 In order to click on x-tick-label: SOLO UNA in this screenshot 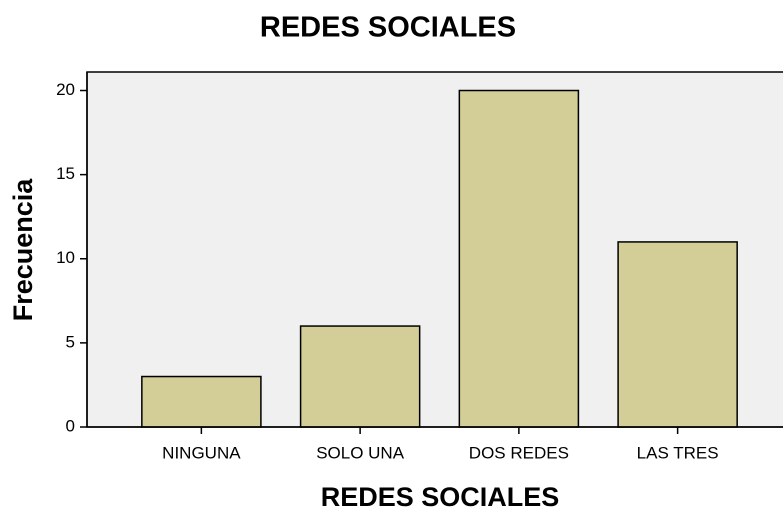, I will do `click(360, 452)`.